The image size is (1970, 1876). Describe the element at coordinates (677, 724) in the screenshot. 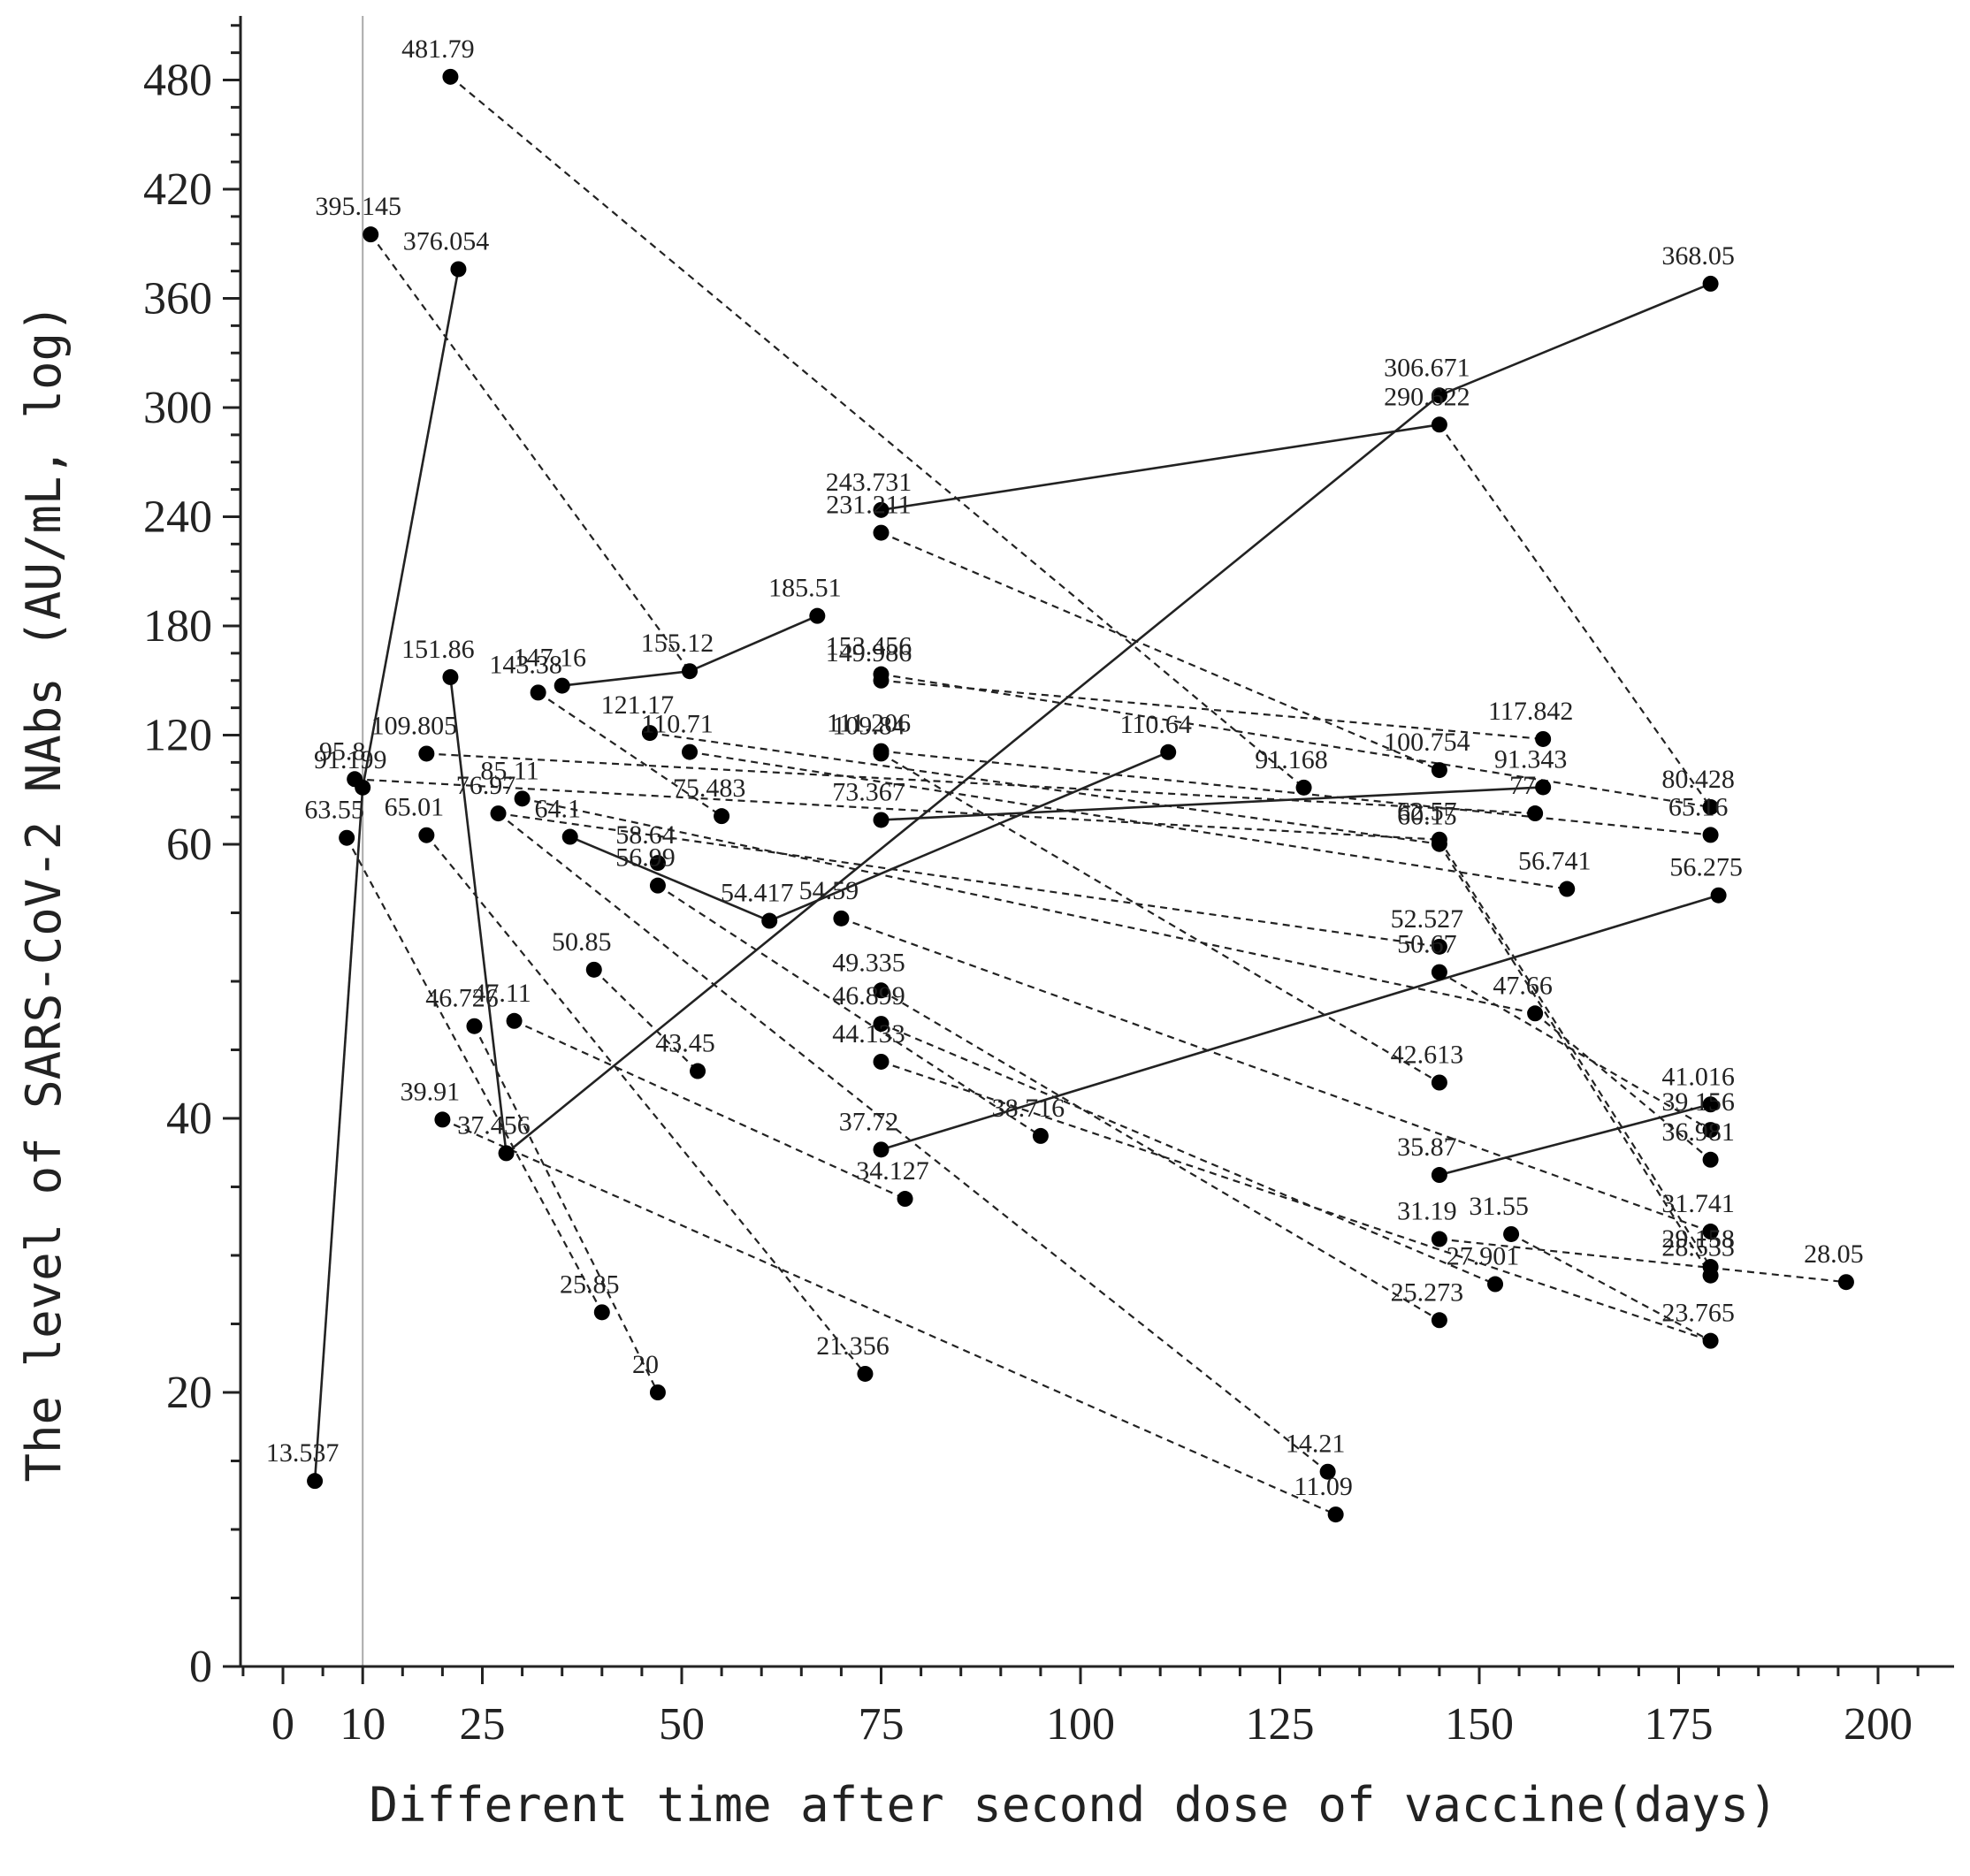

I see `data-label: 110.71` at that location.